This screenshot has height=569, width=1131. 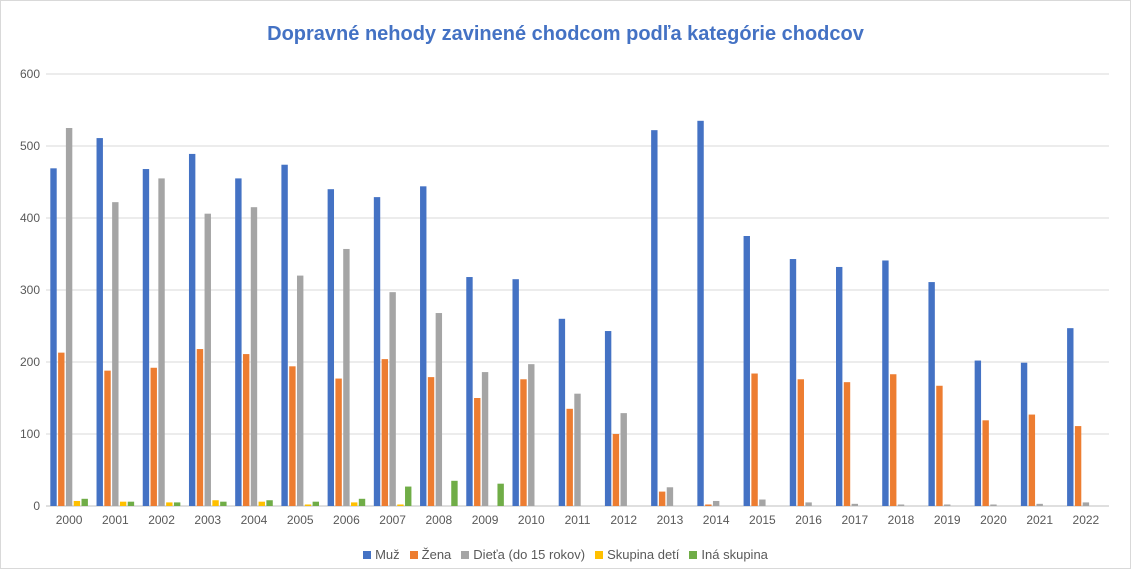 What do you see at coordinates (215, 503) in the screenshot?
I see `bar-skupina-det--2003` at bounding box center [215, 503].